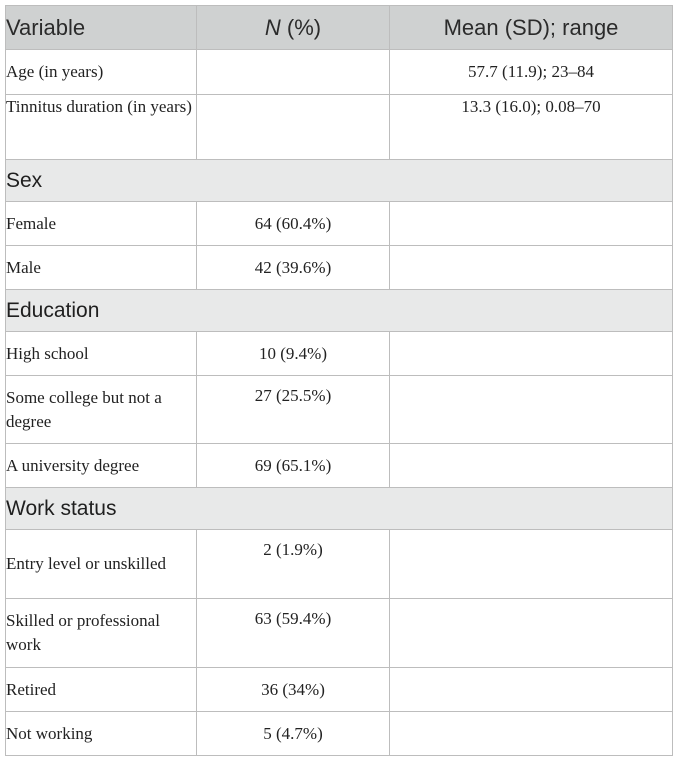  I want to click on section-title: Education, so click(339, 310).